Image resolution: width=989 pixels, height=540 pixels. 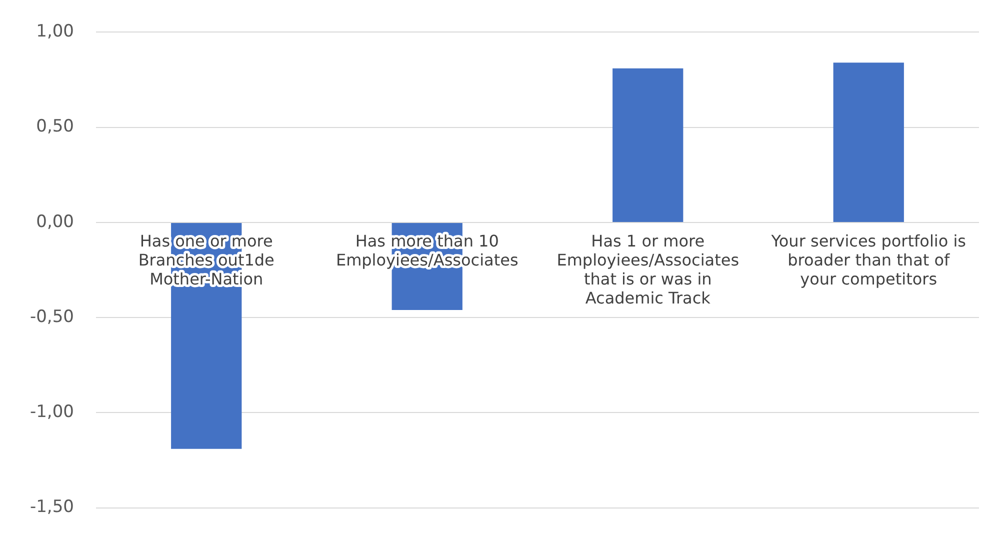 I want to click on y-tick-label: -0,50, so click(x=52, y=316).